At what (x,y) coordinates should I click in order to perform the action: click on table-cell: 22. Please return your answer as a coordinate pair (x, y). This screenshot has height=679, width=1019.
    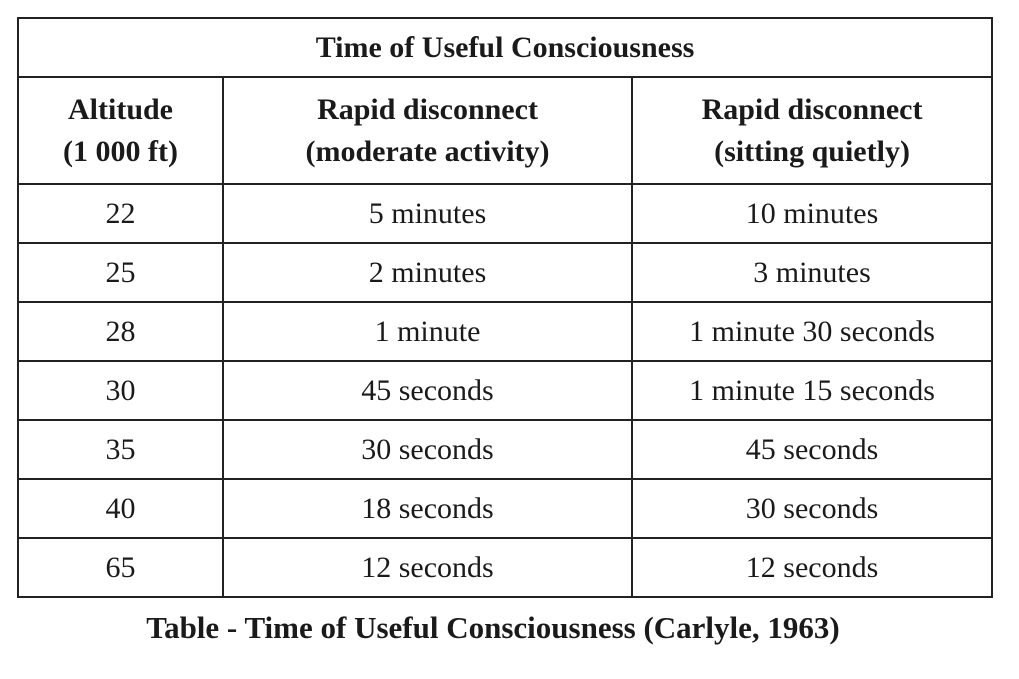
    Looking at the image, I should click on (120, 213).